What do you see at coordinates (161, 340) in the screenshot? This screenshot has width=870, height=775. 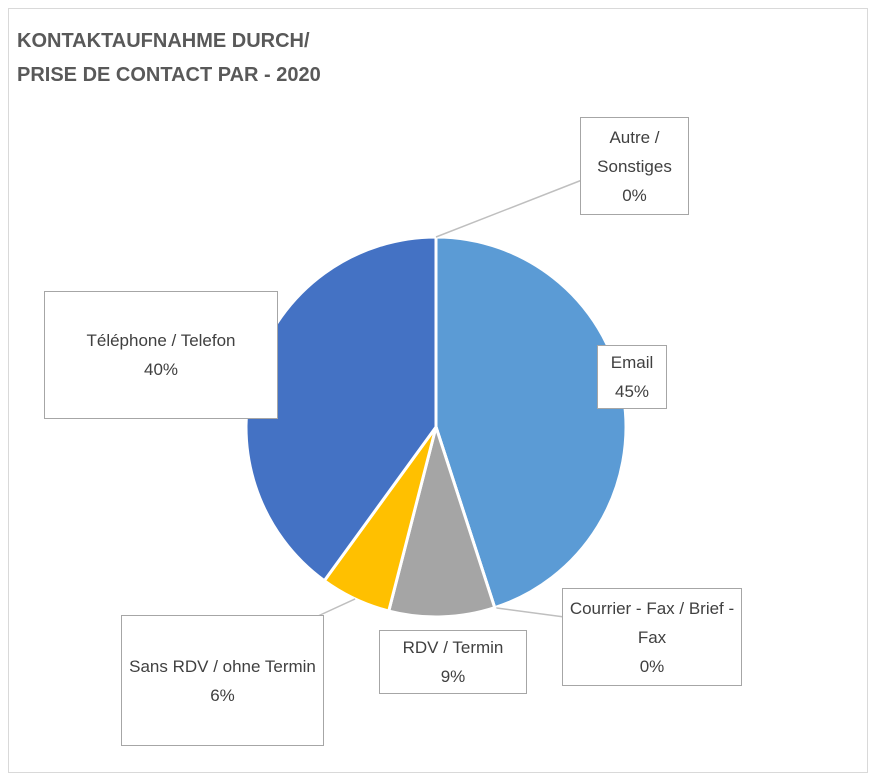 I see `category-name: Téléphone / Telefon` at bounding box center [161, 340].